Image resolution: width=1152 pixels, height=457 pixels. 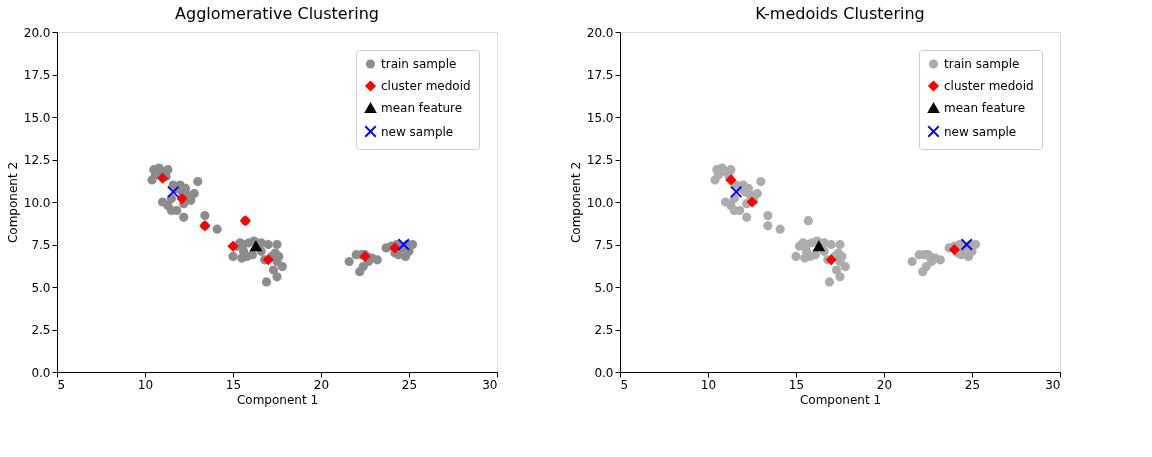 I want to click on chart-title: Agglomerative Clustering, so click(x=277, y=13).